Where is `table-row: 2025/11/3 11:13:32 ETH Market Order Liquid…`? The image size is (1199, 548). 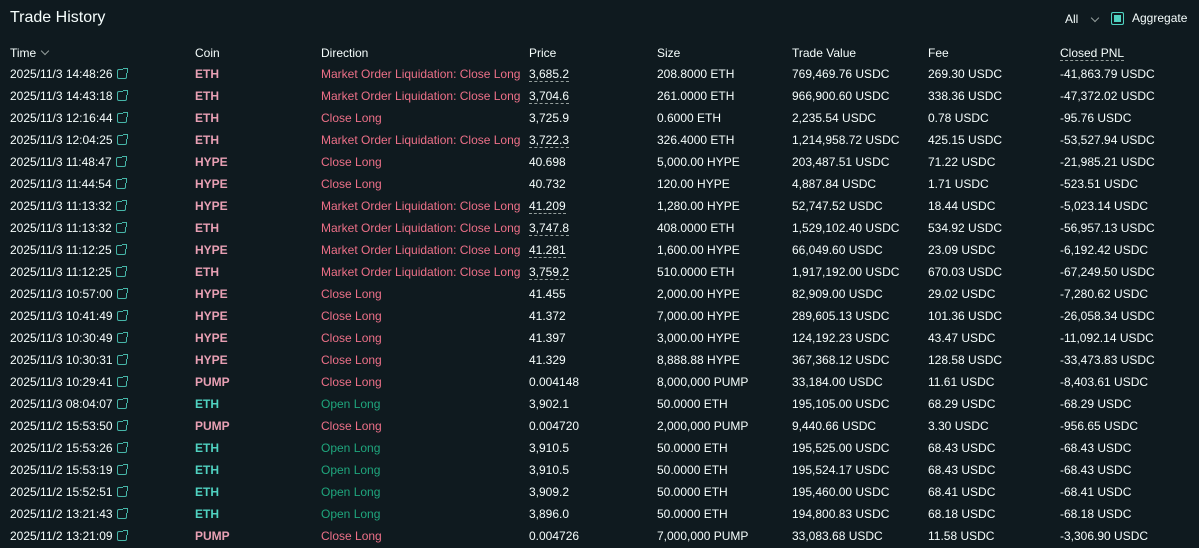
table-row: 2025/11/3 11:13:32 ETH Market Order Liquid… is located at coordinates (599, 229).